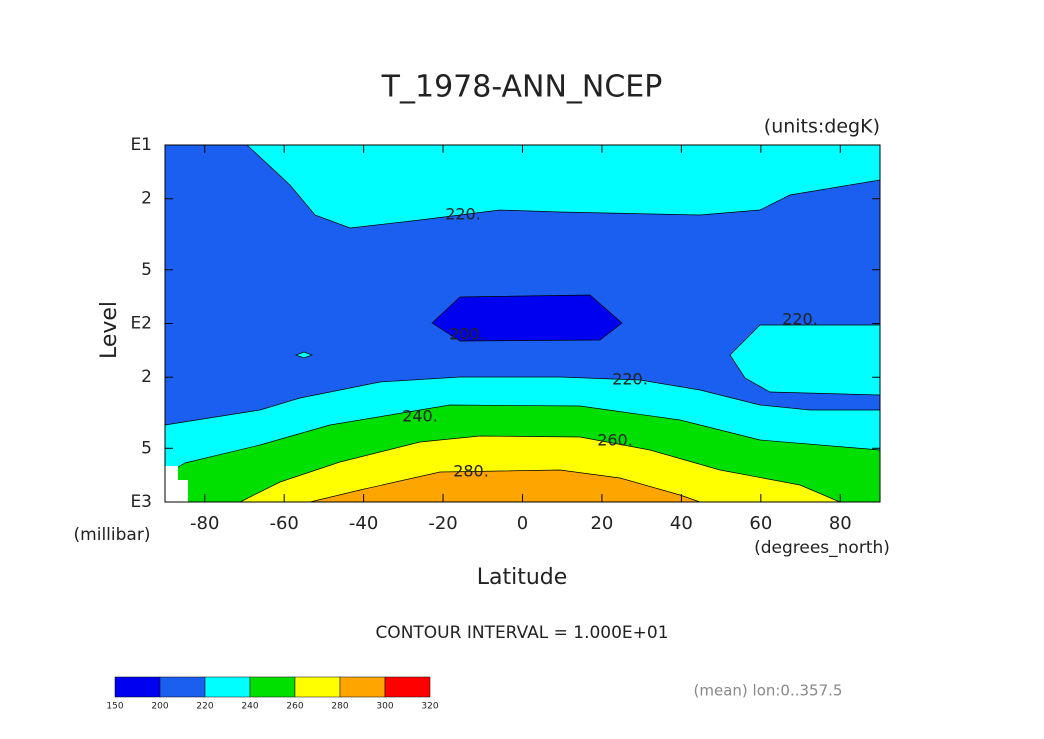 Image resolution: width=1044 pixels, height=739 pixels. Describe the element at coordinates (159, 707) in the screenshot. I see `colorbar-label: 200` at that location.